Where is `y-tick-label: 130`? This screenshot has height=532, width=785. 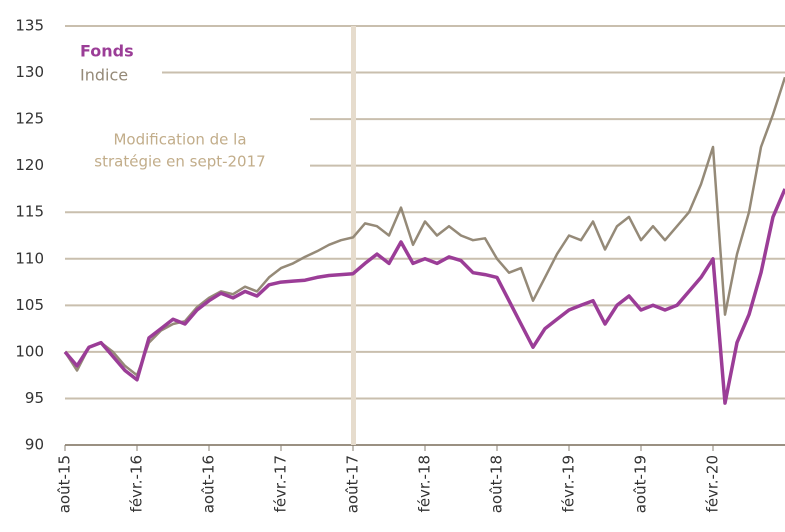 y-tick-label: 130 is located at coordinates (29, 72).